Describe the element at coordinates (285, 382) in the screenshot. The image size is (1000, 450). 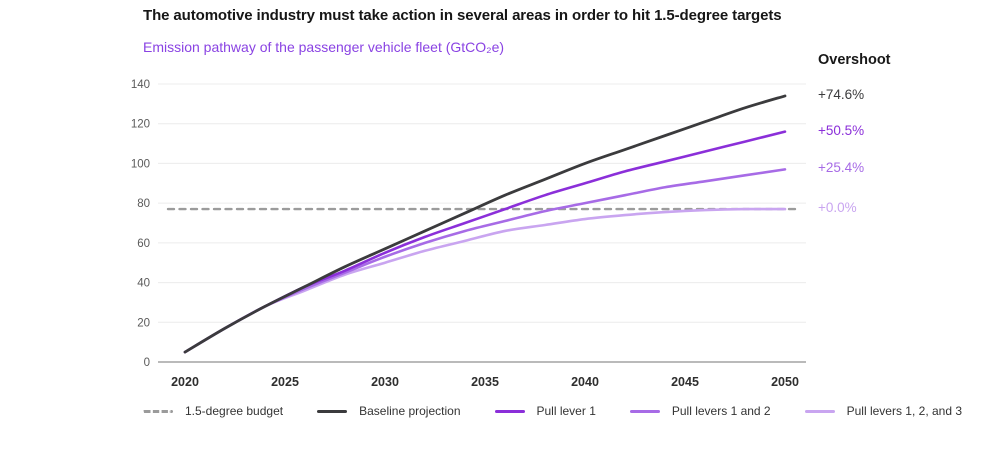
I see `x-tick-label-2025: 2025` at that location.